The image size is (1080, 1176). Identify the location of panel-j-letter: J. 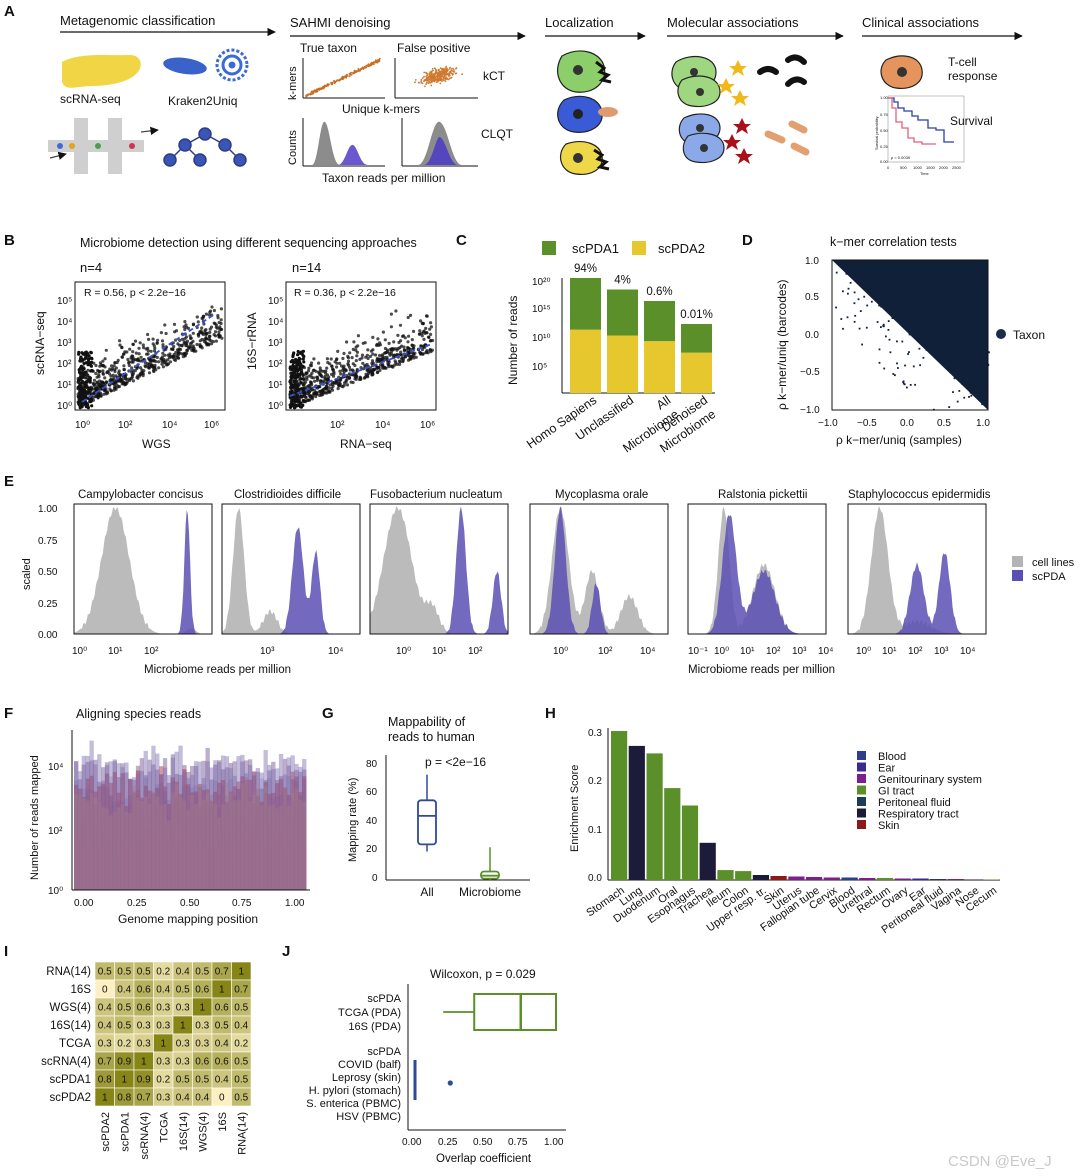
(286, 951).